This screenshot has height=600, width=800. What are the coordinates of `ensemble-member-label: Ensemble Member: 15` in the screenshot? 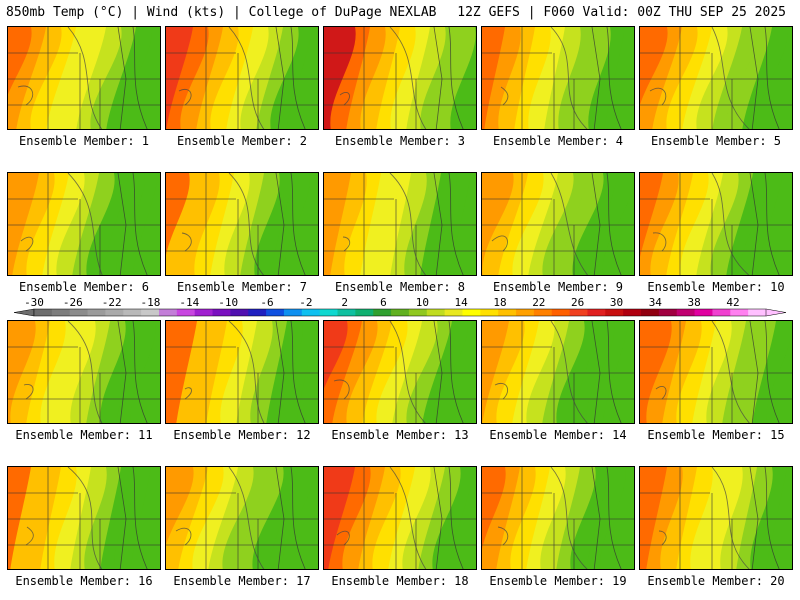 It's located at (716, 435).